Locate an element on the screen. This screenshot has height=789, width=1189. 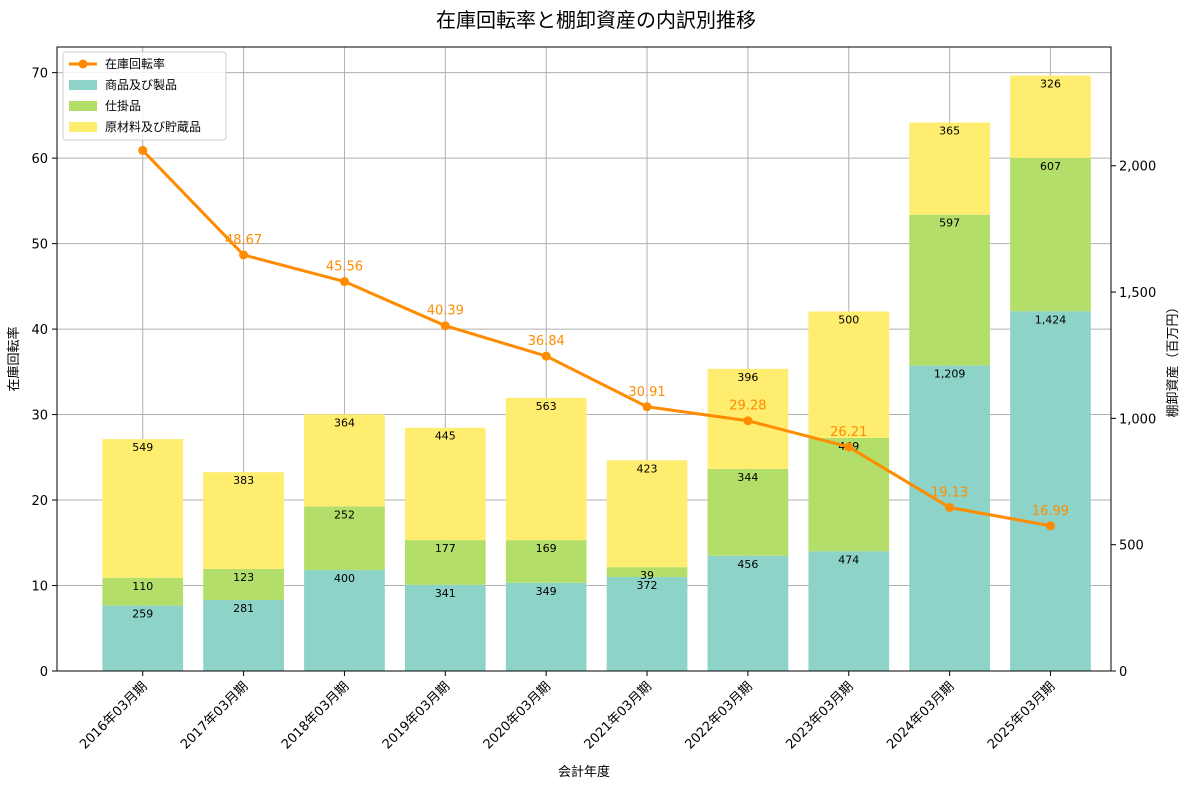
x-tick-label: 2018年03月期 is located at coordinates (315, 715).